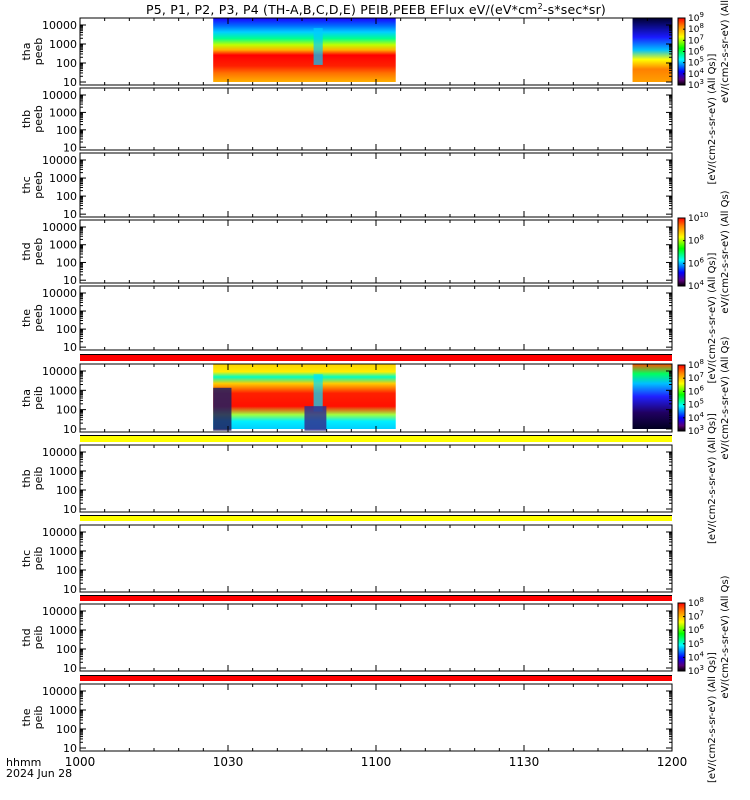  Describe the element at coordinates (725, 51) in the screenshot. I see `colorbar-label: eV/(cm2-s-sr-eV) (All` at that location.